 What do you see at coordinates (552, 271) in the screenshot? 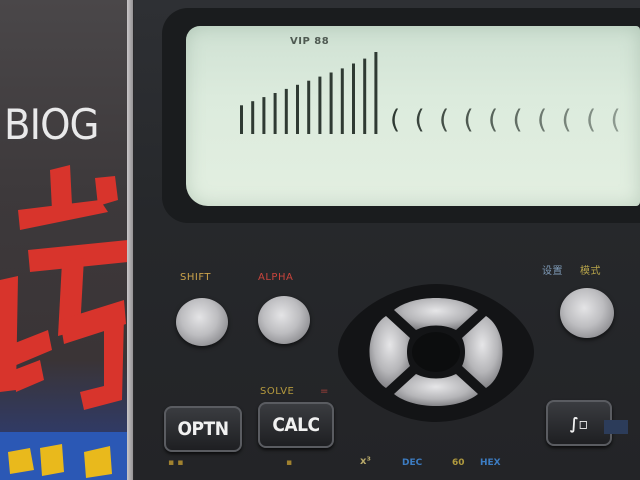
I see `setup-key-label: 设置` at bounding box center [552, 271].